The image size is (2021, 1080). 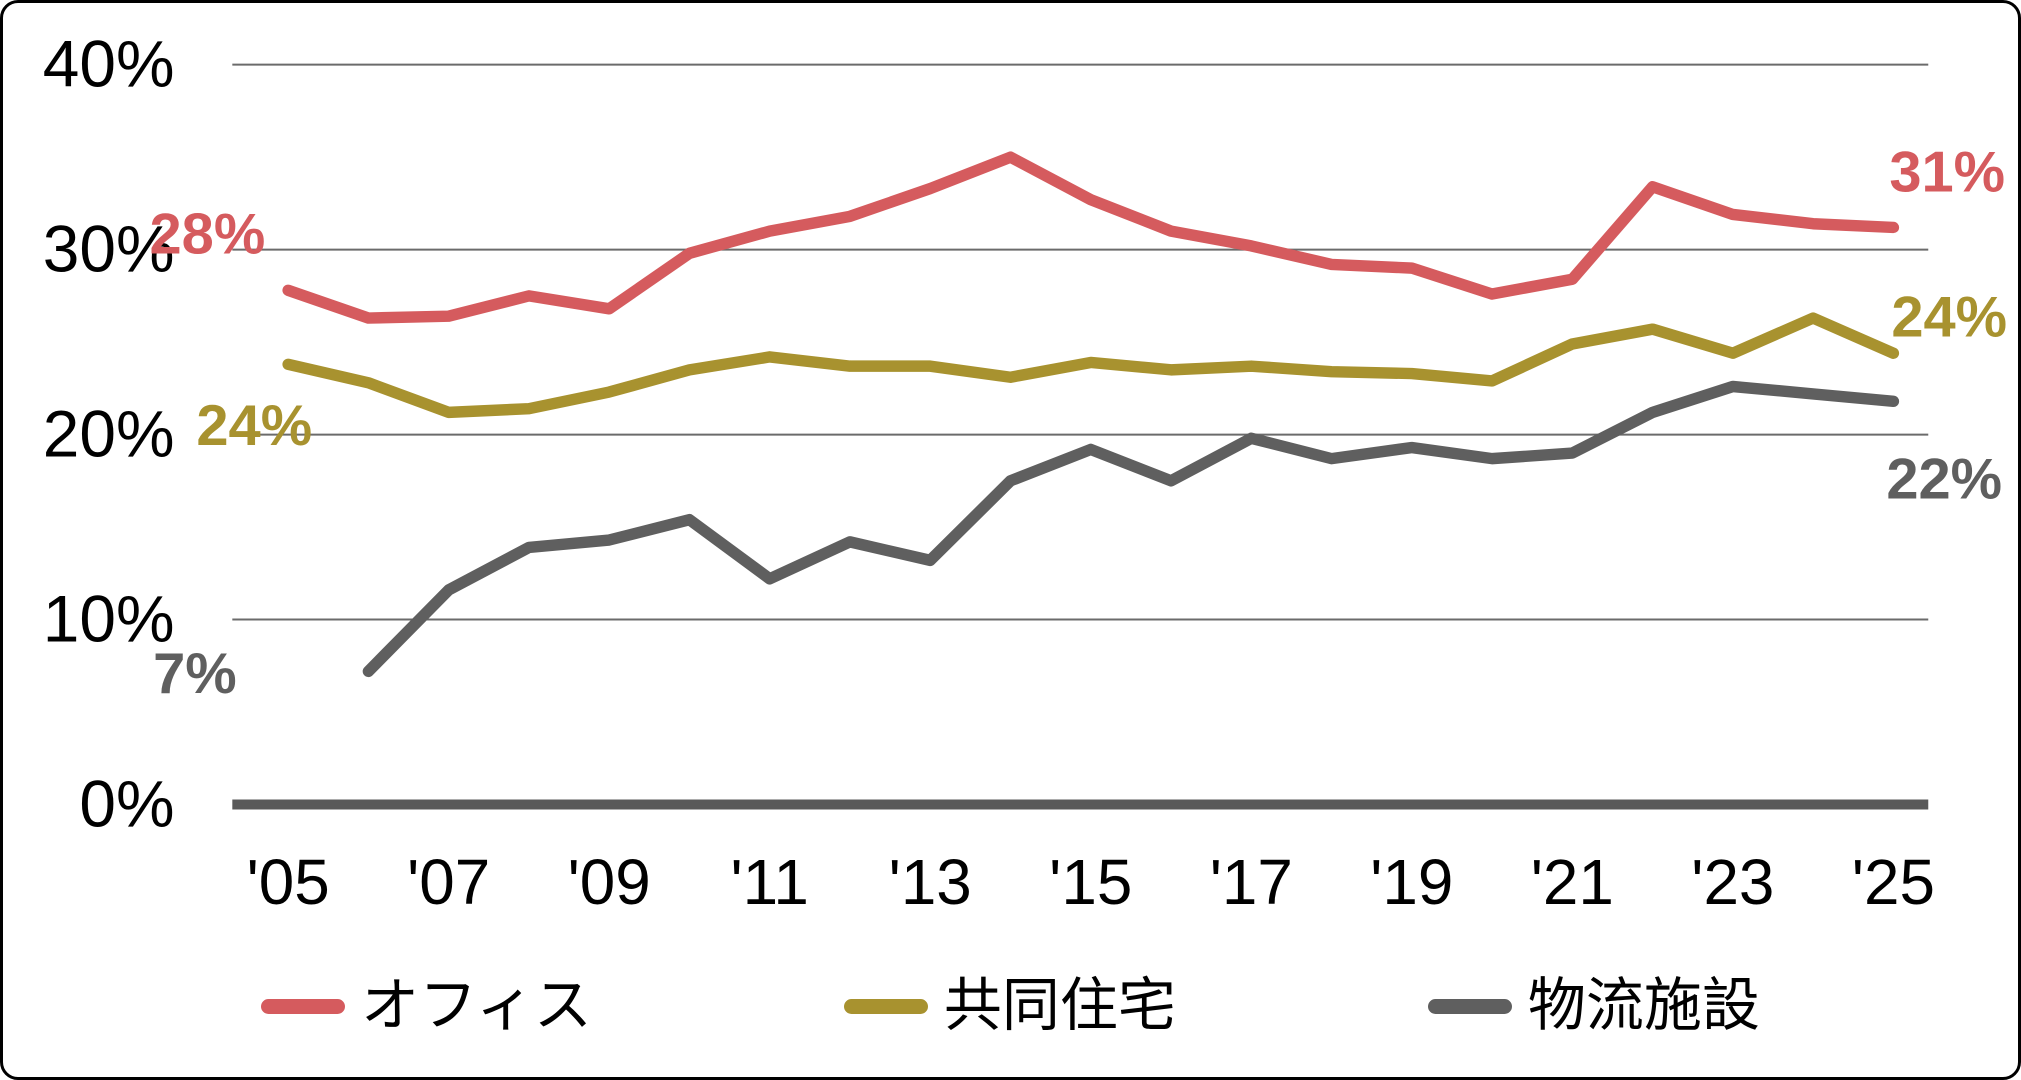 What do you see at coordinates (254, 426) in the screenshot?
I see `data-label-residential-start: 24%` at bounding box center [254, 426].